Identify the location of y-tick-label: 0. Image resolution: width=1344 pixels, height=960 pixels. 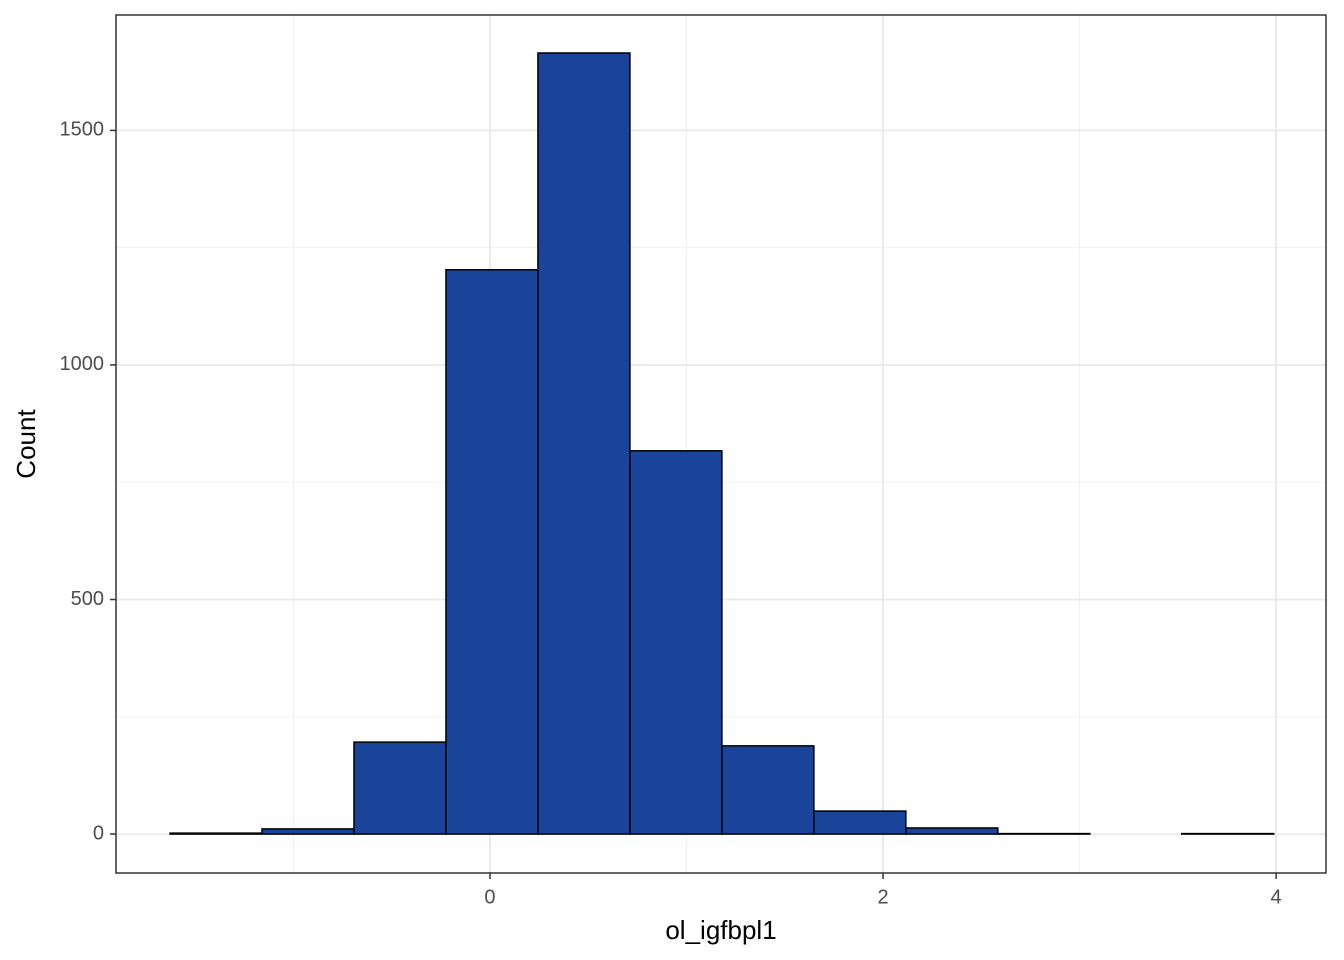
(98, 833).